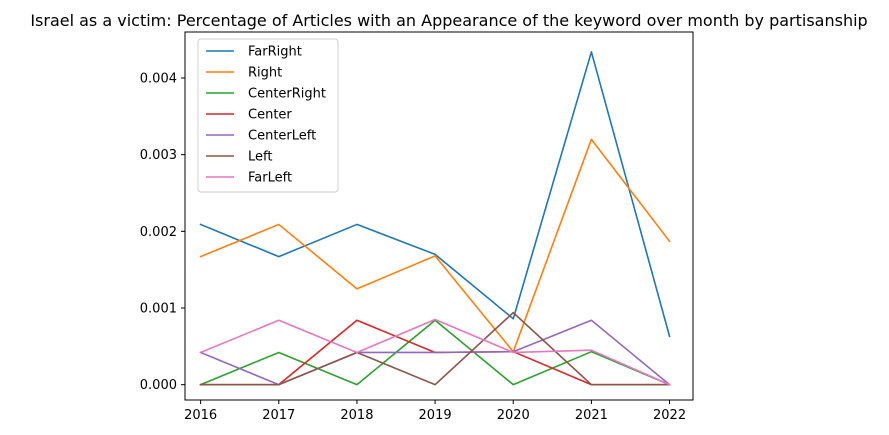 The width and height of the screenshot is (889, 435). I want to click on x-tick-label: 2019, so click(435, 415).